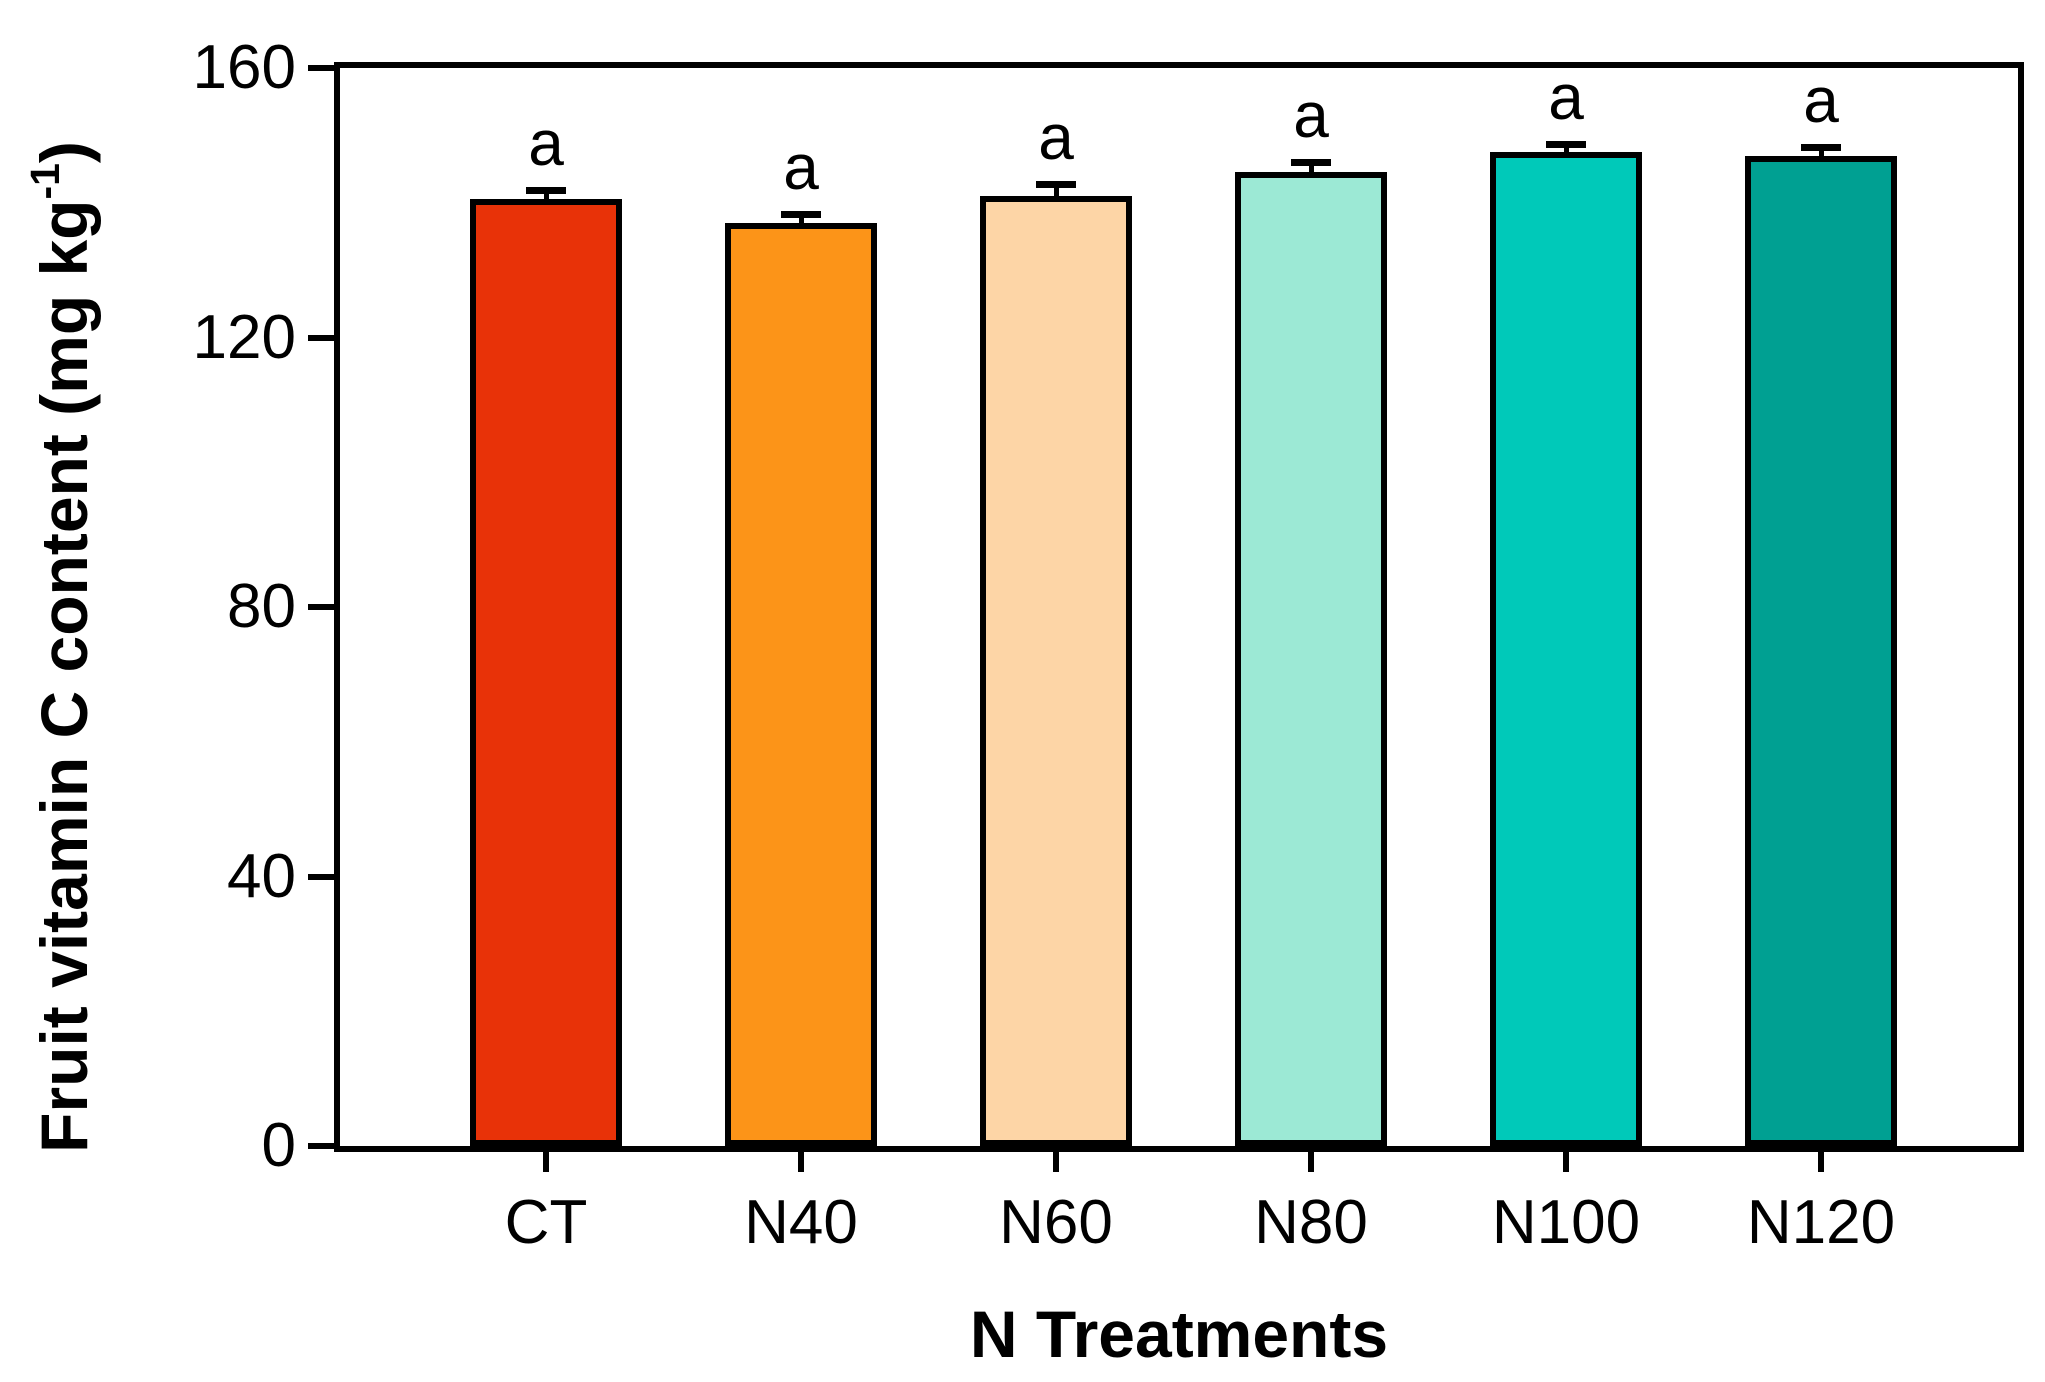 The width and height of the screenshot is (2045, 1382). Describe the element at coordinates (546, 1222) in the screenshot. I see `x-tick-label-ct: CT` at that location.